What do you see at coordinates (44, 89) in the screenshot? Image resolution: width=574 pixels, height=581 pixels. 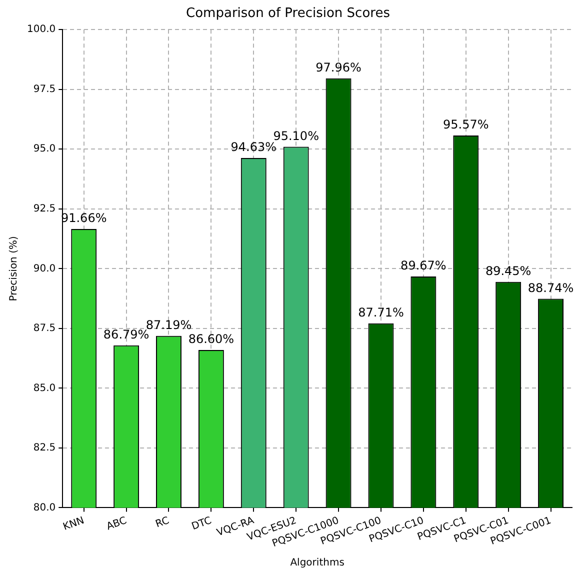 I see `y-tick-label: 97.5` at bounding box center [44, 89].